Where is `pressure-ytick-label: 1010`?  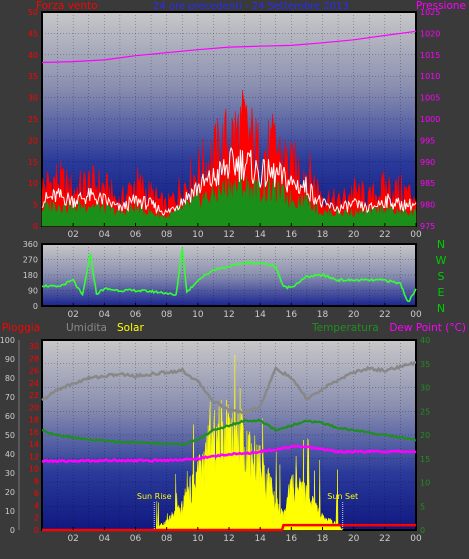
pressure-ytick-label: 1010 is located at coordinates (430, 76).